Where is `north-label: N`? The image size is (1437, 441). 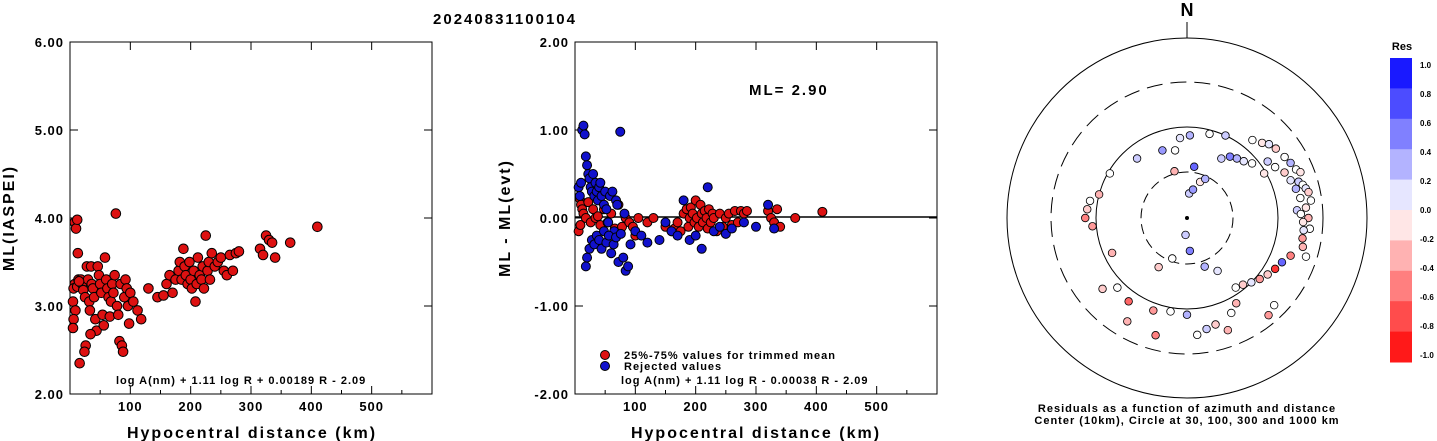
north-label: N is located at coordinates (1187, 10).